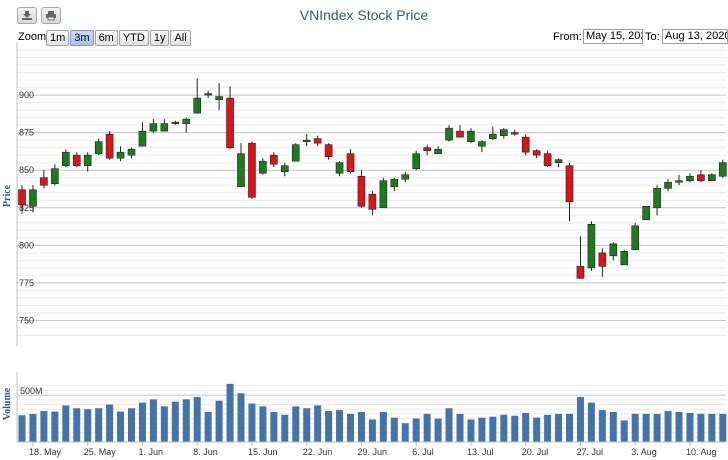 The width and height of the screenshot is (728, 460). I want to click on x-tick-label: 25. May, so click(100, 452).